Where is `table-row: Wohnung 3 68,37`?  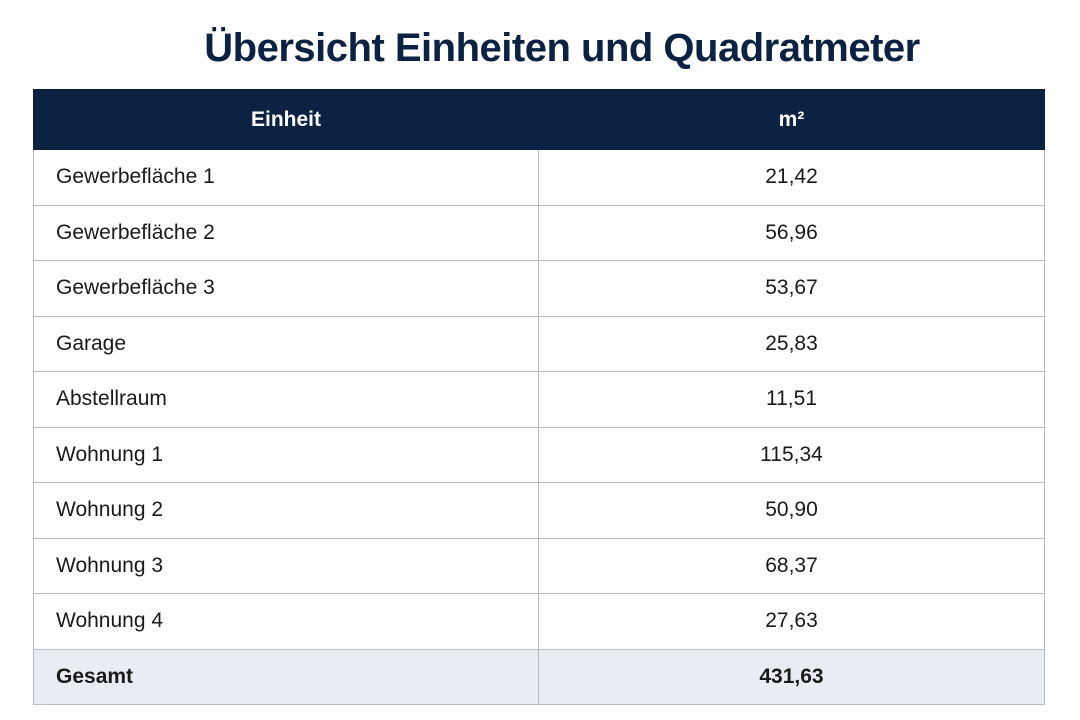 table-row: Wohnung 3 68,37 is located at coordinates (539, 565).